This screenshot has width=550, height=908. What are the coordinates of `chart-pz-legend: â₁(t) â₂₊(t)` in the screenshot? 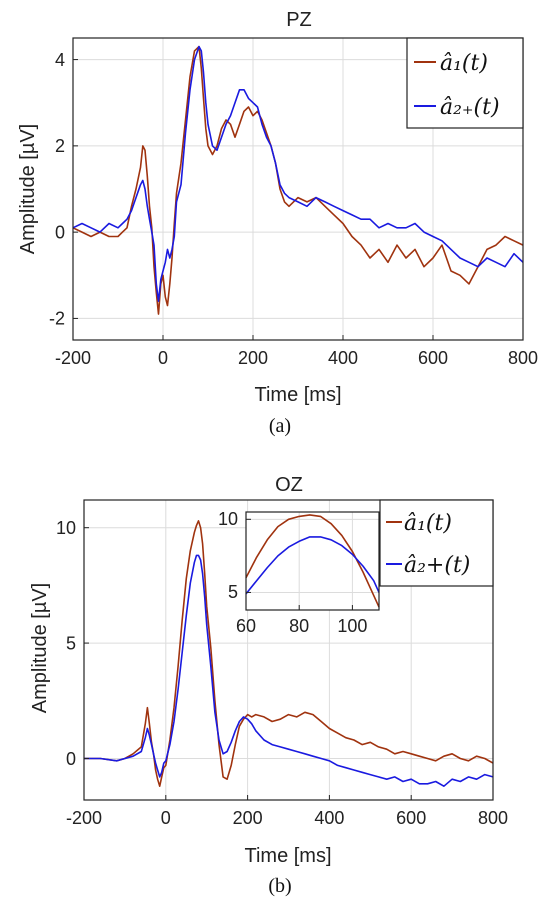 It's located at (465, 83).